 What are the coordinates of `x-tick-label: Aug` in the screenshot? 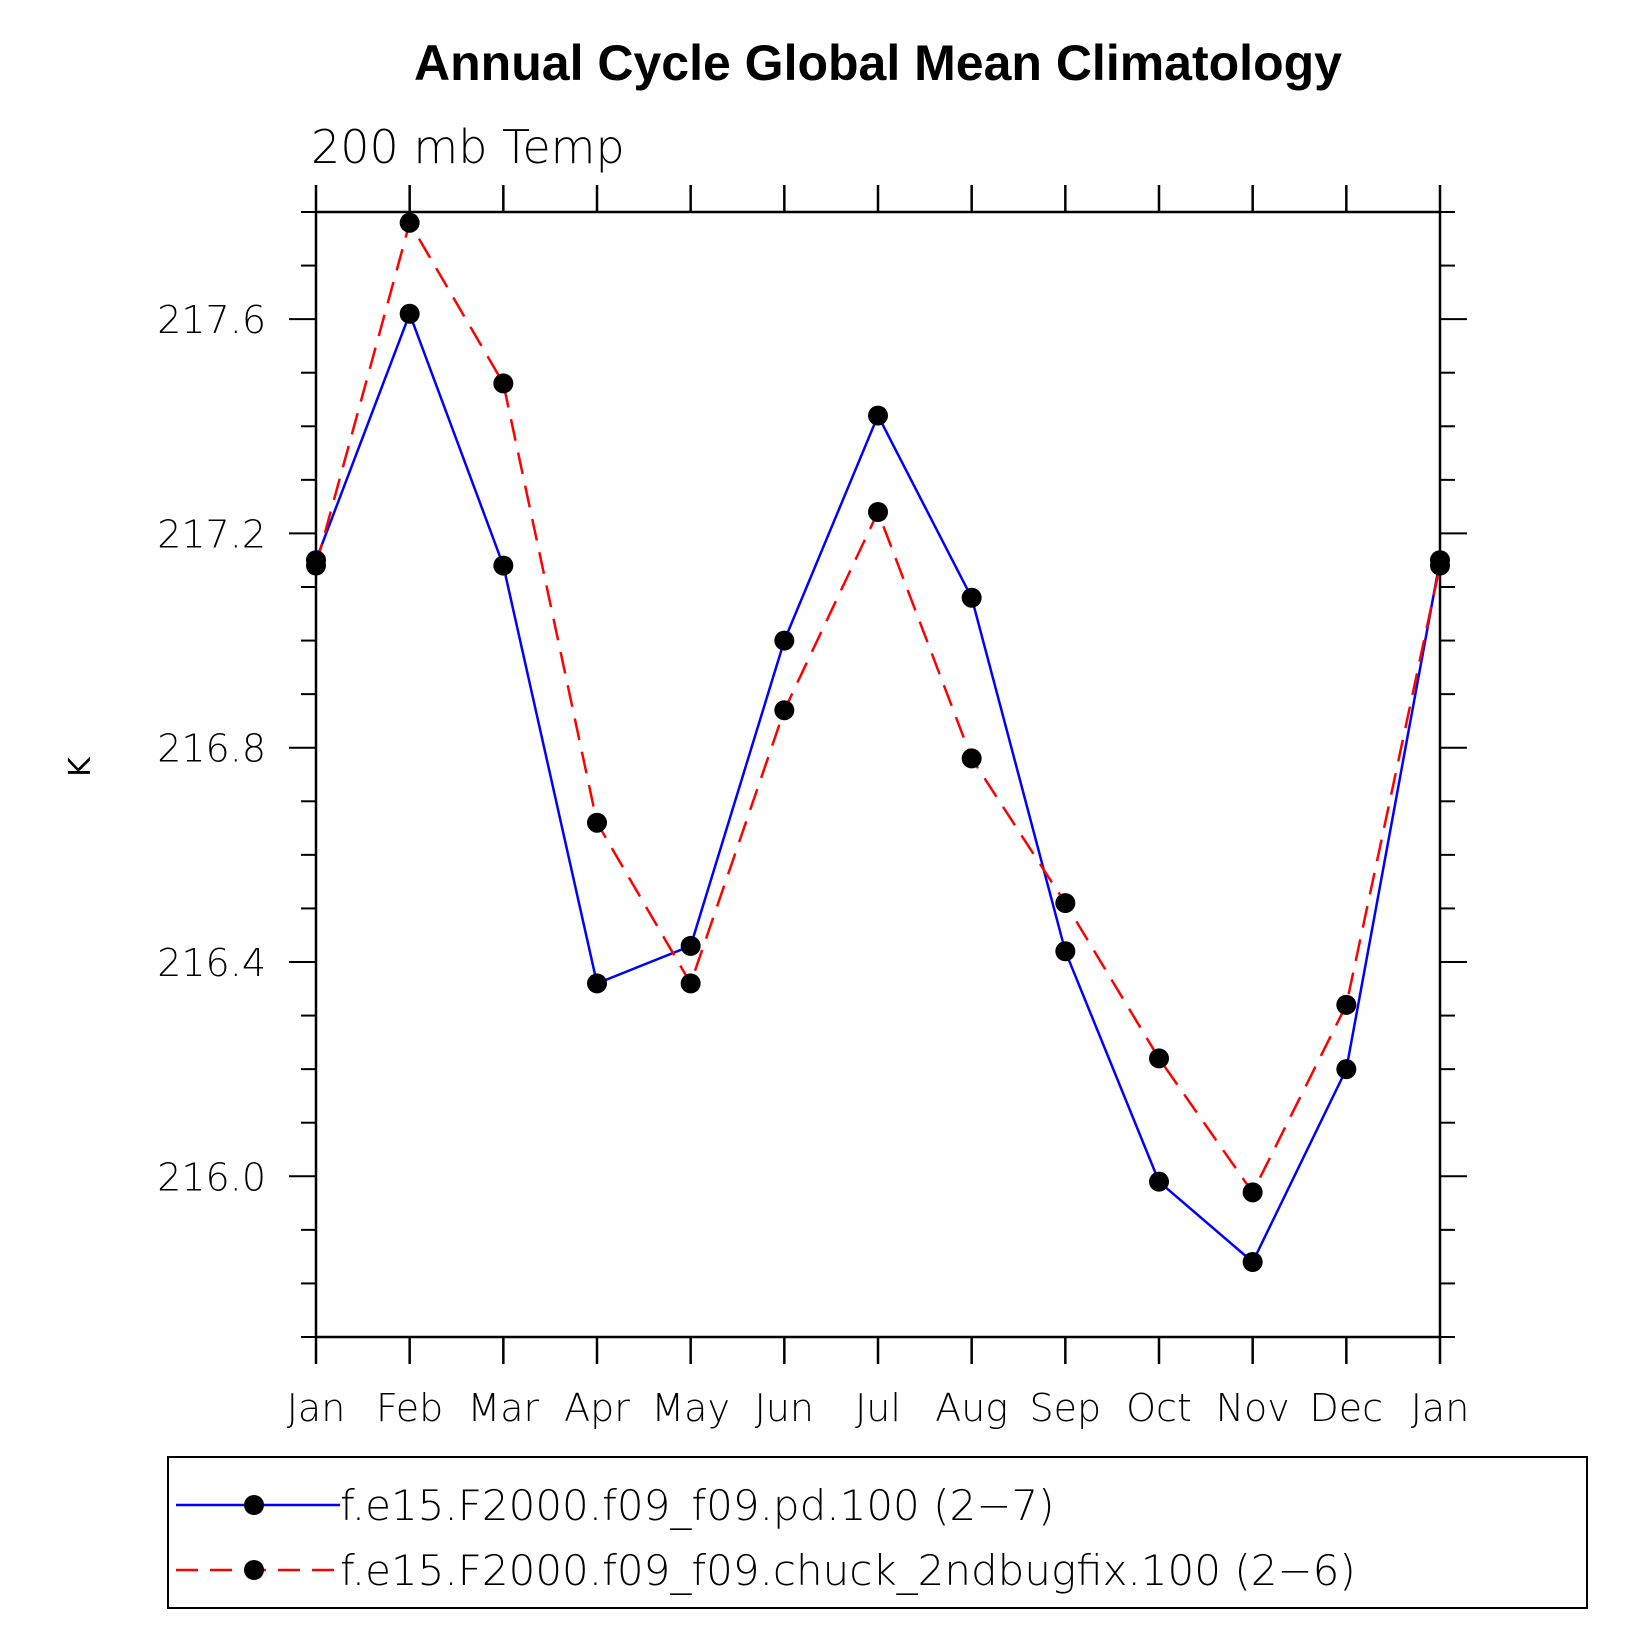 It's located at (971, 1408).